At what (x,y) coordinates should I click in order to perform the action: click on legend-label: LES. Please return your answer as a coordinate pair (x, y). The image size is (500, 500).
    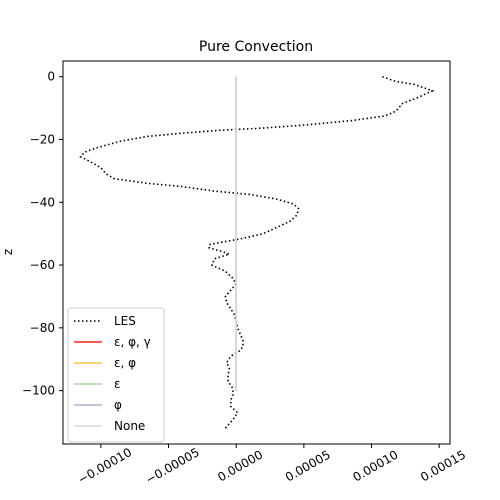
    Looking at the image, I should click on (125, 321).